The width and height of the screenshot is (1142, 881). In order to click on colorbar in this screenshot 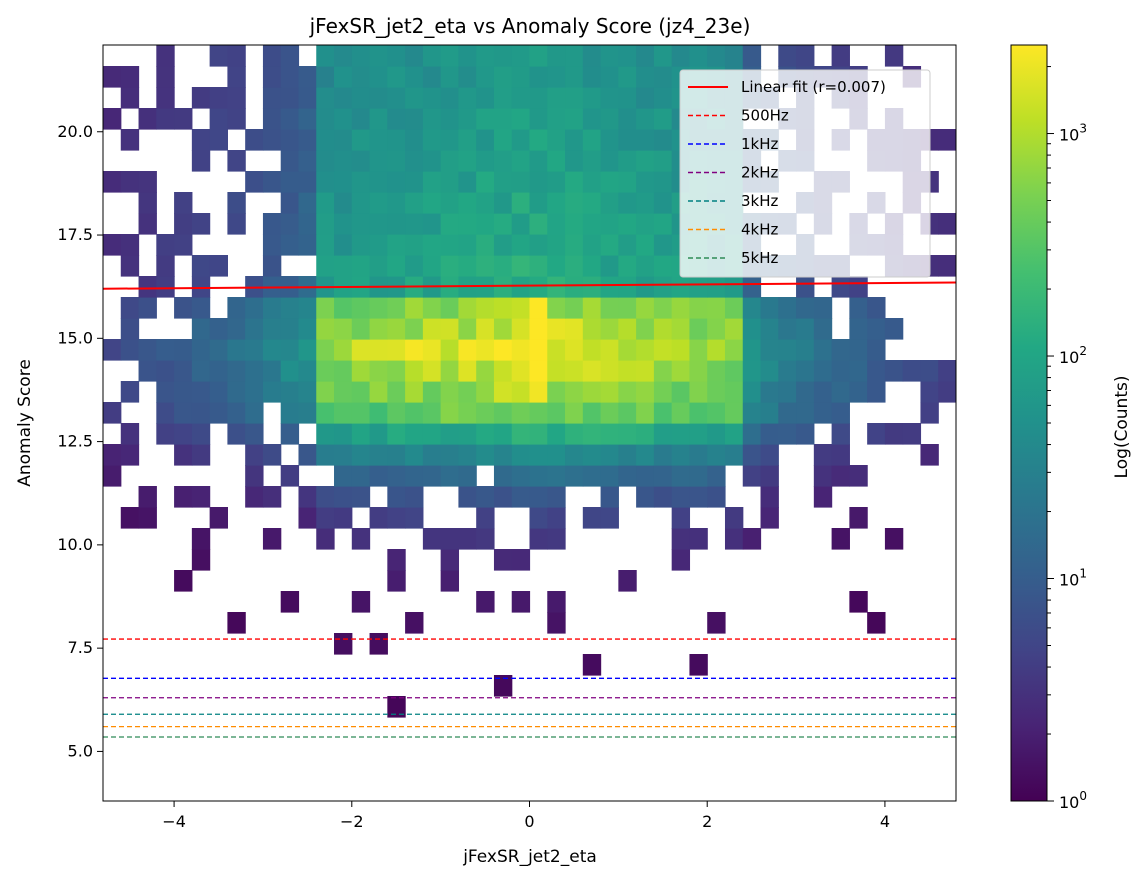, I will do `click(1029, 423)`.